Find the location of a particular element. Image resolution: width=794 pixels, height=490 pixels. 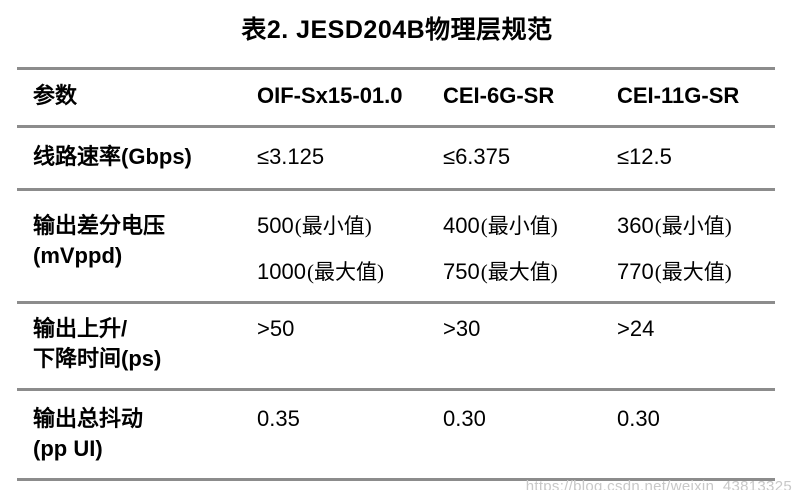

param-line: (pp UI) is located at coordinates (68, 448).